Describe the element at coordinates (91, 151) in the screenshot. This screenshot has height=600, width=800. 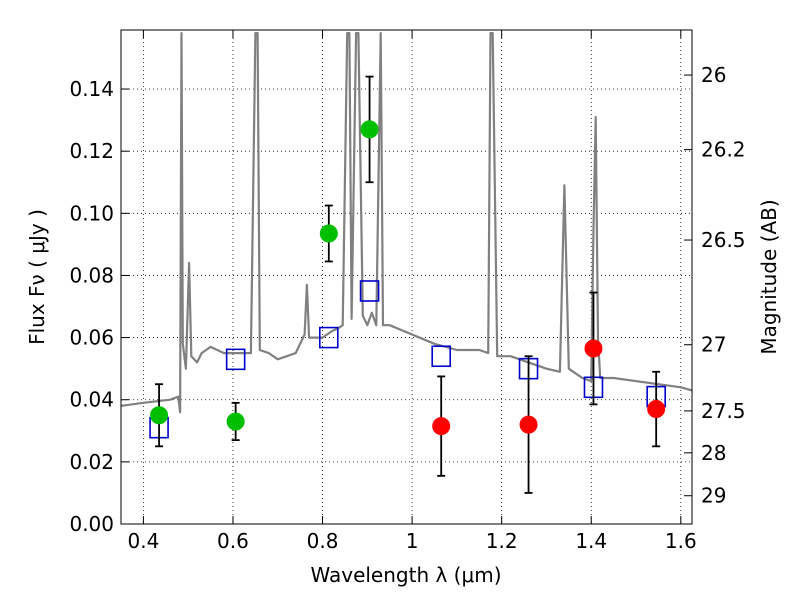
I see `y-tick-label: 0.12` at that location.